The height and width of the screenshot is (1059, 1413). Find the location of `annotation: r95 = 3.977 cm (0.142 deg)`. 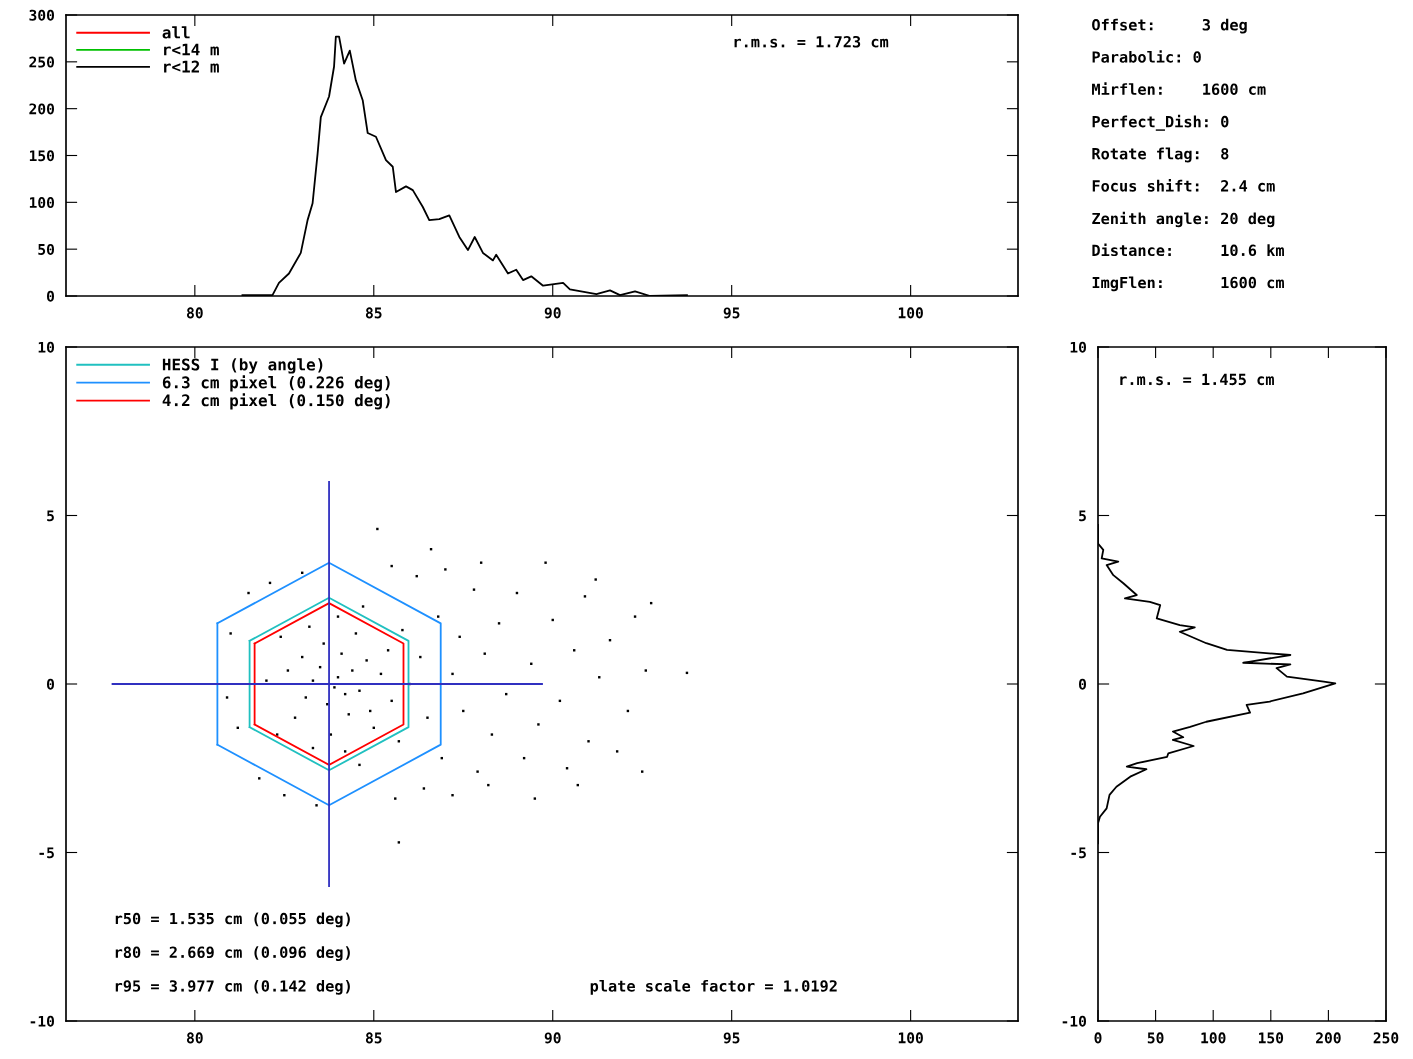

annotation: r95 = 3.977 cm (0.142 deg) is located at coordinates (232, 987).